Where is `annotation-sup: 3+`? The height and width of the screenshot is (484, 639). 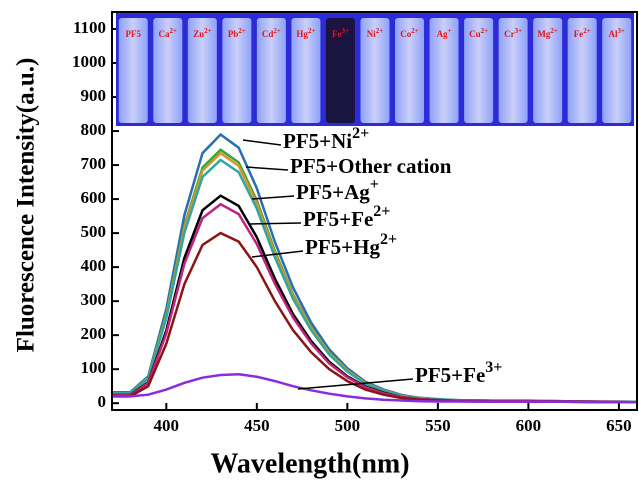 annotation-sup: 3+ is located at coordinates (493, 367).